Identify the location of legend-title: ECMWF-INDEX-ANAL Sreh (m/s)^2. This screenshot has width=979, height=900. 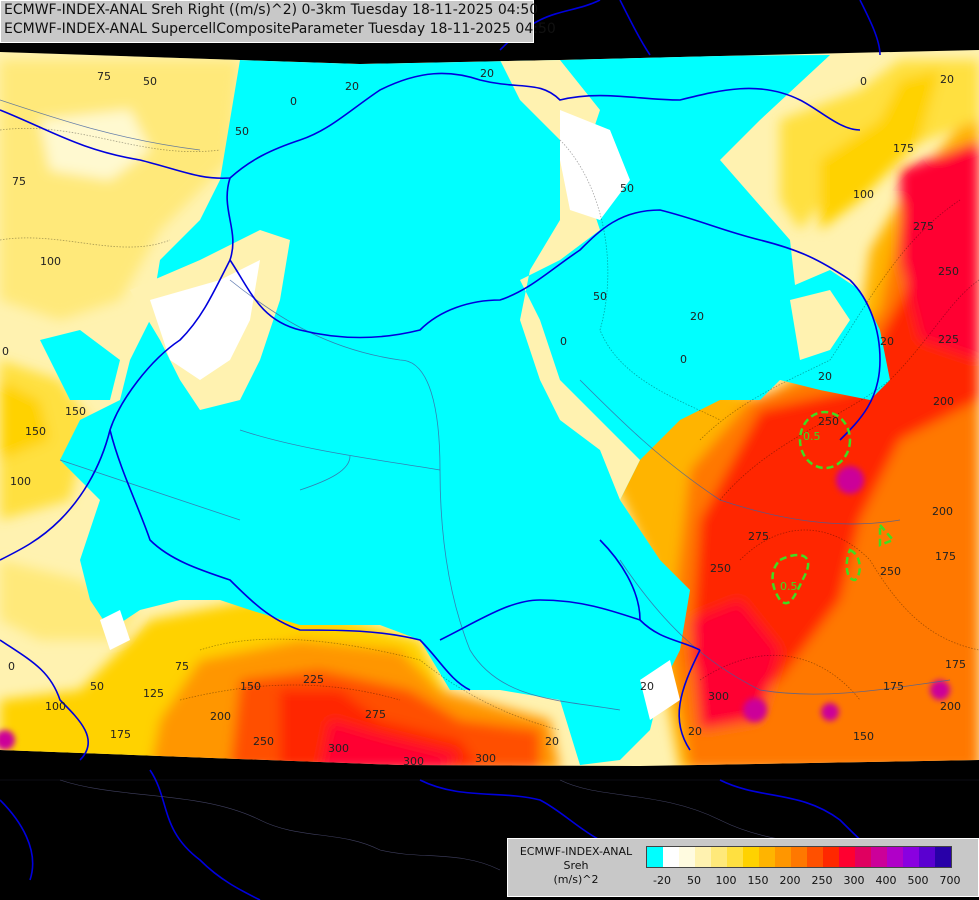
(576, 866).